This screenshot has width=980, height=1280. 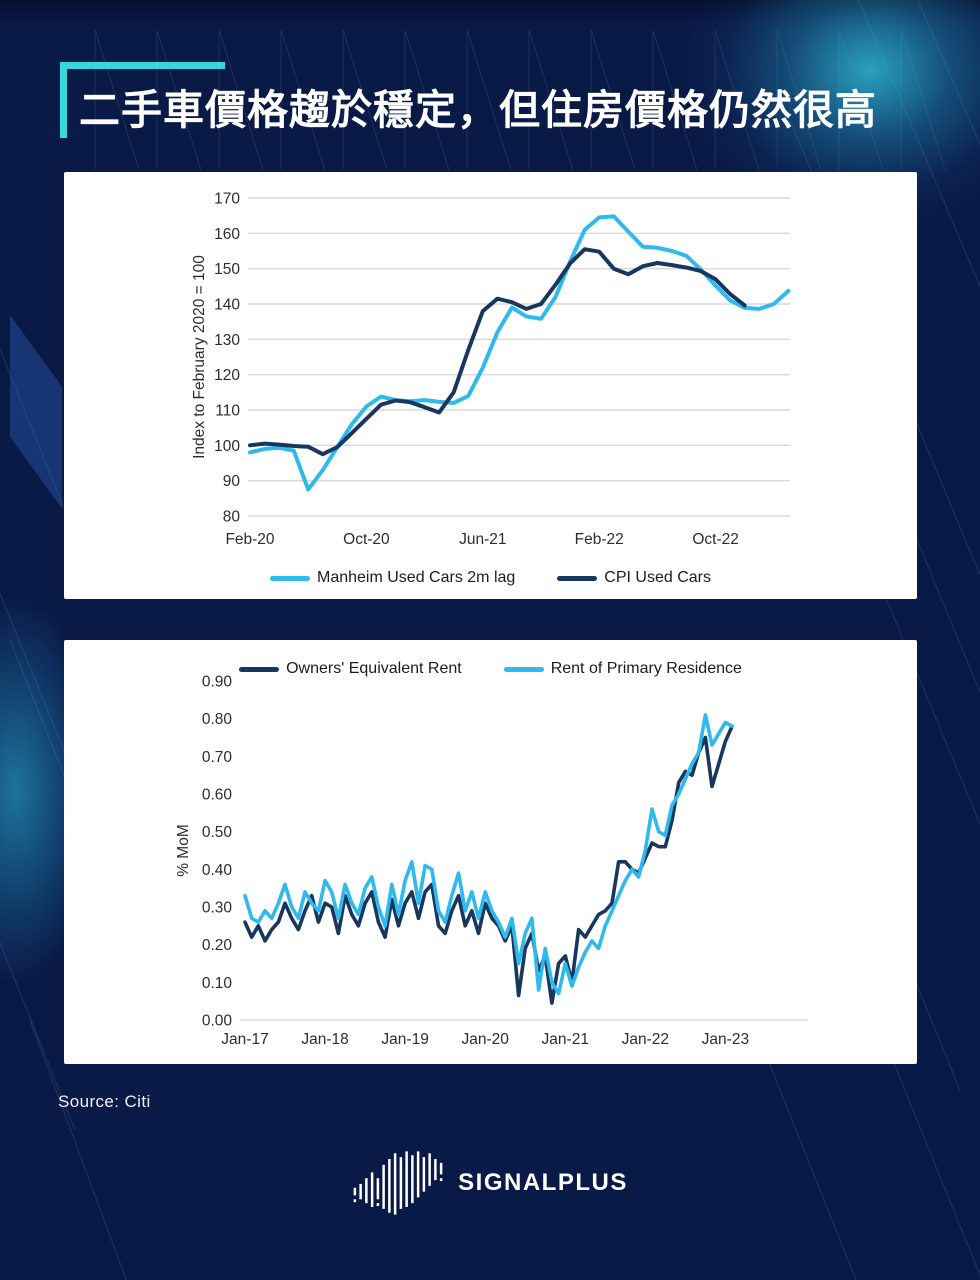 What do you see at coordinates (725, 1039) in the screenshot?
I see `svg-text: Jan-23` at bounding box center [725, 1039].